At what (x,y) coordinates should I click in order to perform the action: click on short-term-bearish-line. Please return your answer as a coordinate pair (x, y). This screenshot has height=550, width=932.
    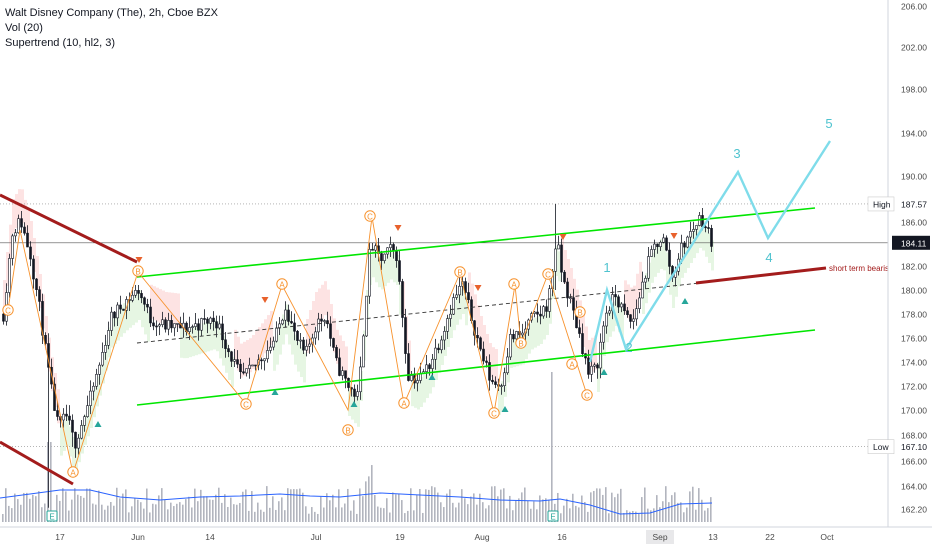
    Looking at the image, I should click on (761, 275).